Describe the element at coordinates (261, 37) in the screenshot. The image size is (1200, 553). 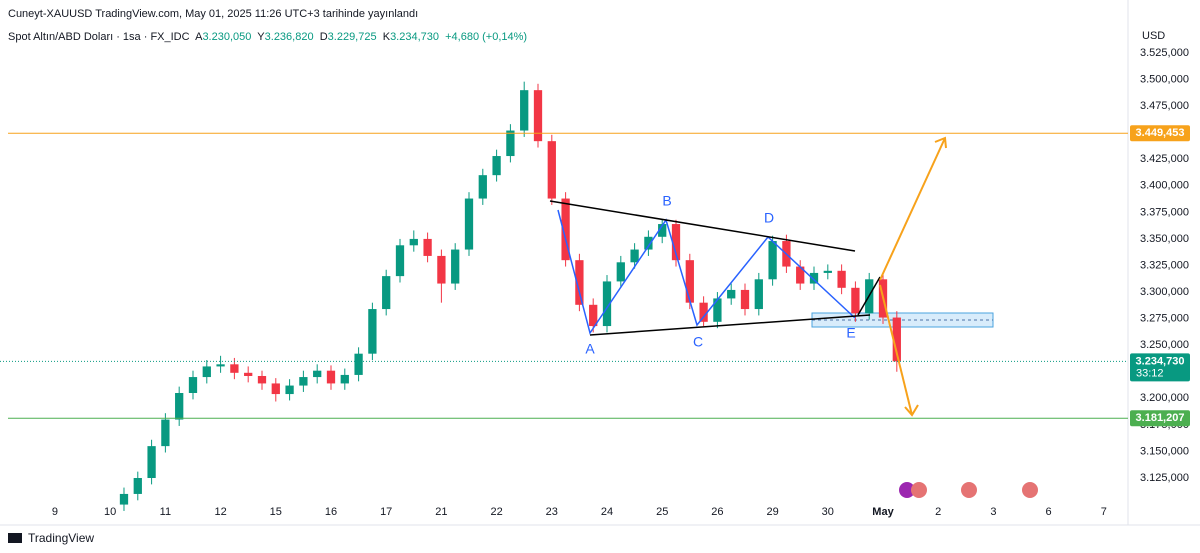
I see `ohlc-key: Y` at that location.